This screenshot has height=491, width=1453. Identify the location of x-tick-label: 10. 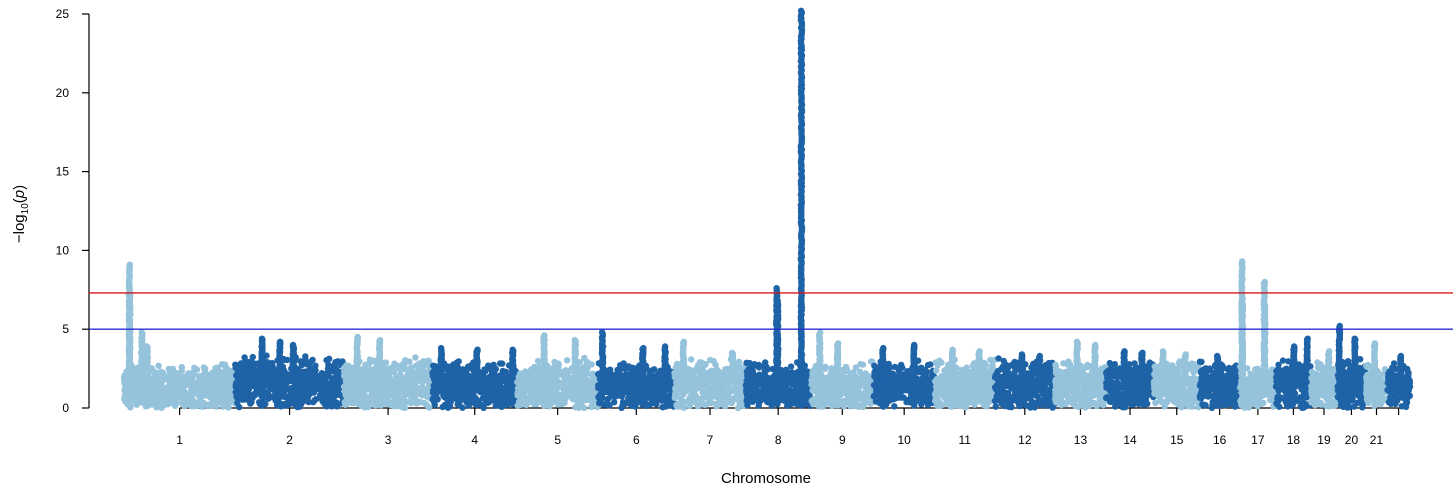
(904, 440).